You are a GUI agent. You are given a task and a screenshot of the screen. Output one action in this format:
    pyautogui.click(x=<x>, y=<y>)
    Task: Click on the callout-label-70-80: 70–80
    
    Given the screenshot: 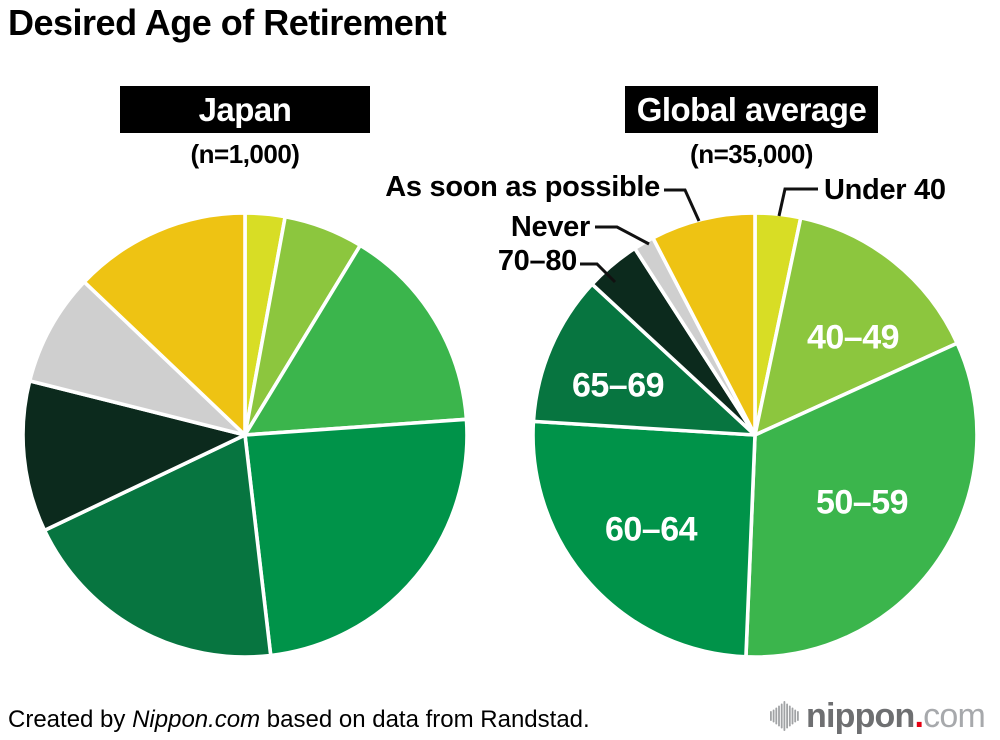 What is the action you would take?
    pyautogui.click(x=537, y=261)
    